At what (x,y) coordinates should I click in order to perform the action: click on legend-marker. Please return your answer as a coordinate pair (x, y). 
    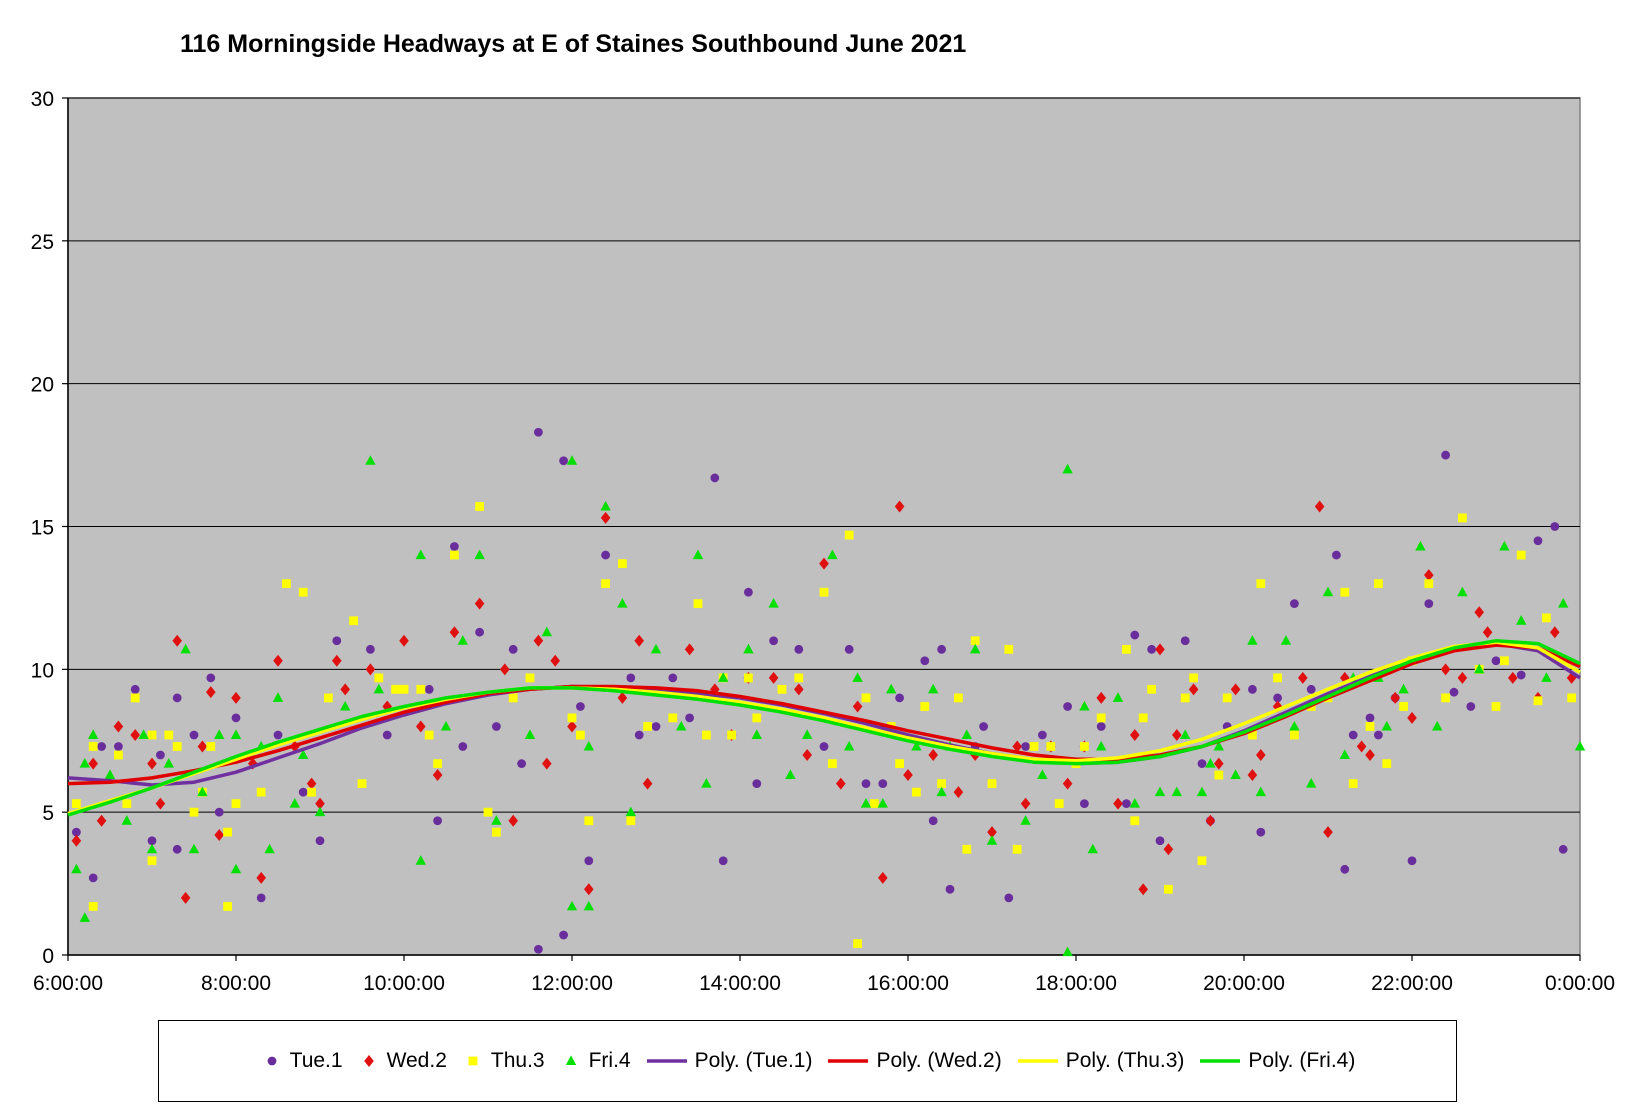
    Looking at the image, I should click on (368, 1061).